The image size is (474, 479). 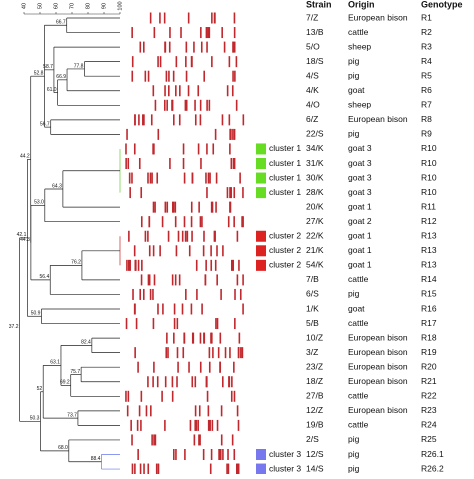 I want to click on node-similarity: 53.0, so click(x=39, y=203).